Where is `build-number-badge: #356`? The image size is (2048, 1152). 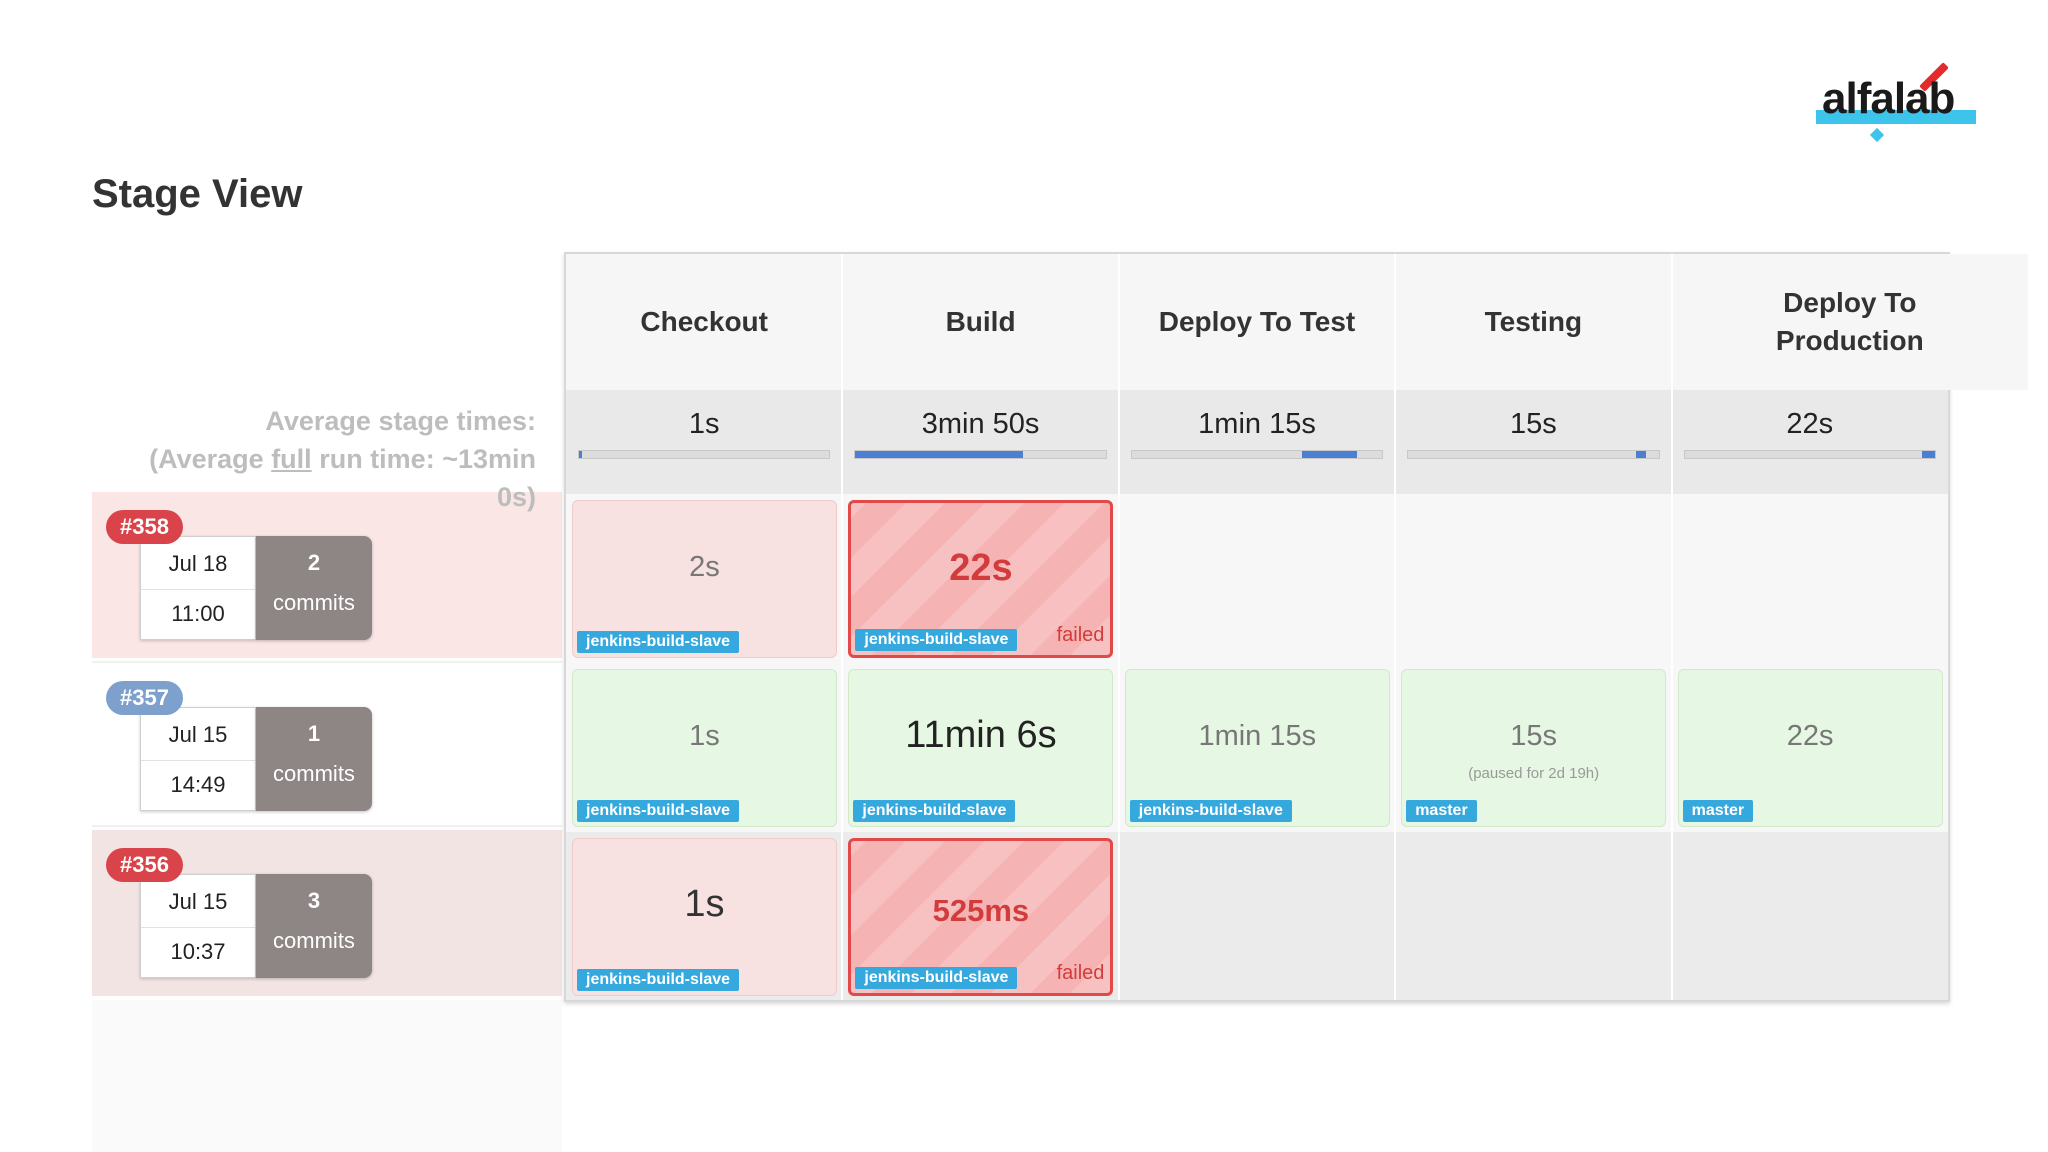
build-number-badge: #356 is located at coordinates (144, 865).